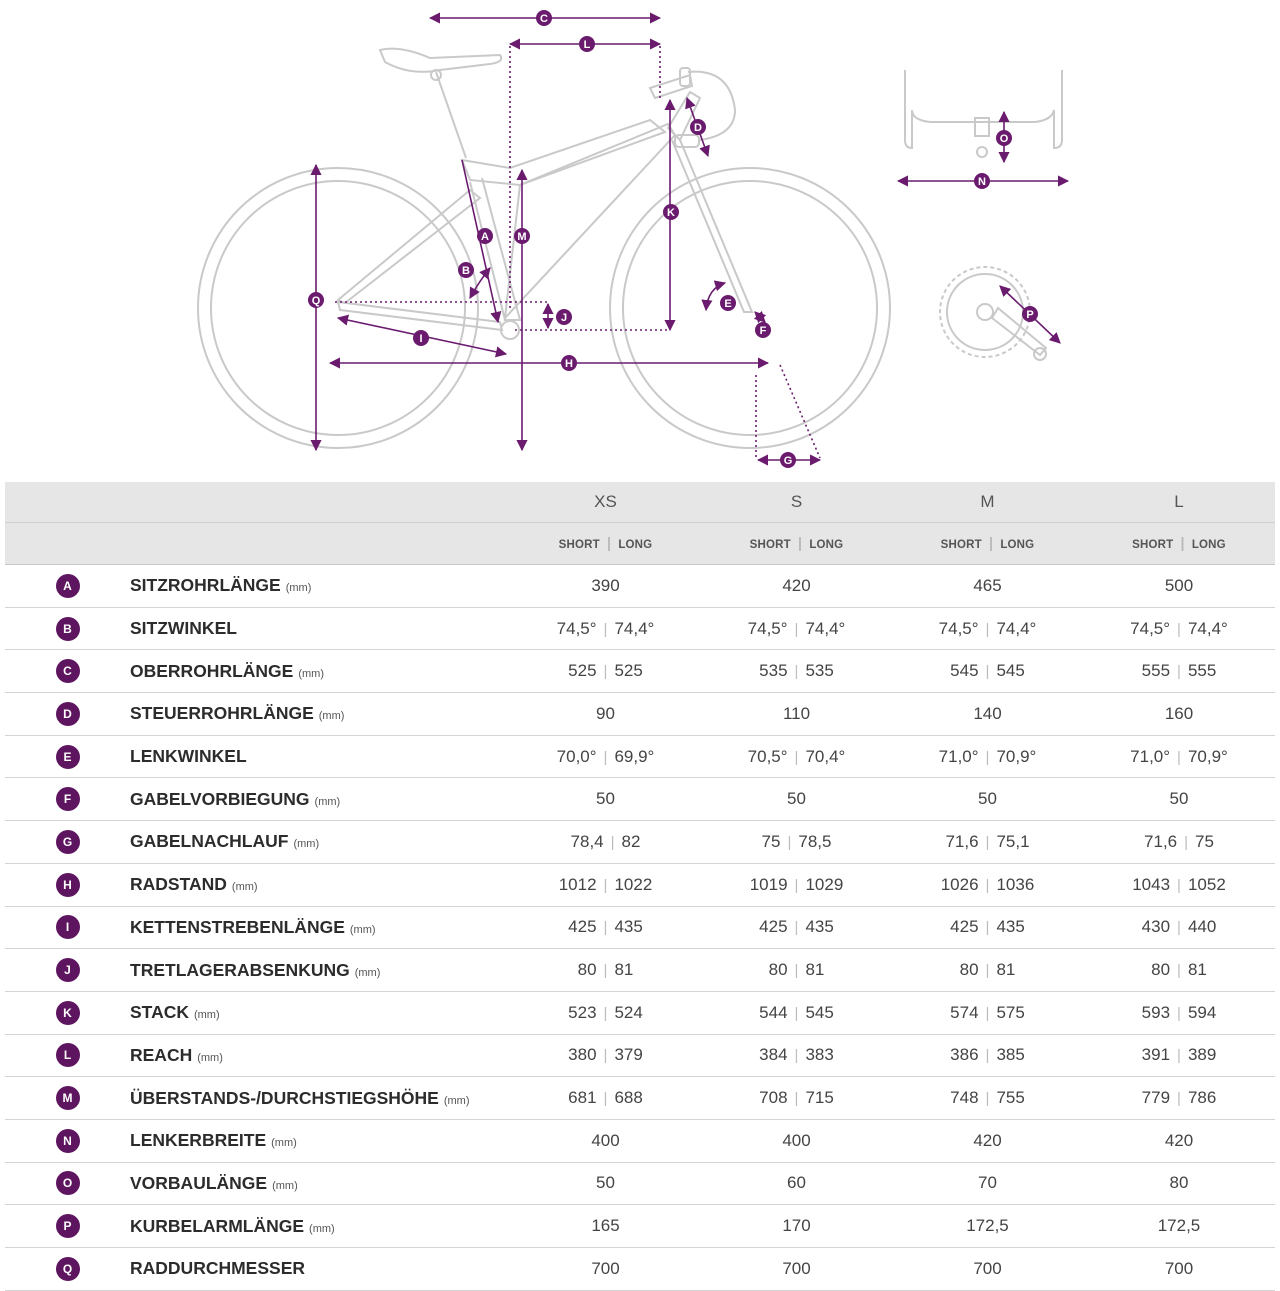 The height and width of the screenshot is (1291, 1280). I want to click on long-value: 715, so click(819, 1098).